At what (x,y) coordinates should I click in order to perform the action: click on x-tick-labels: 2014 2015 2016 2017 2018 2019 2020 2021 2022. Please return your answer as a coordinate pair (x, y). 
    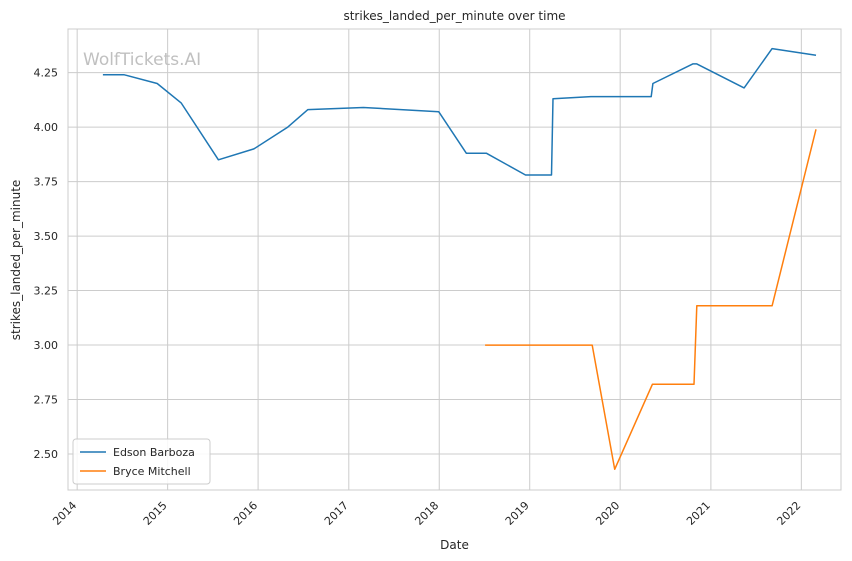
    Looking at the image, I should click on (426, 513).